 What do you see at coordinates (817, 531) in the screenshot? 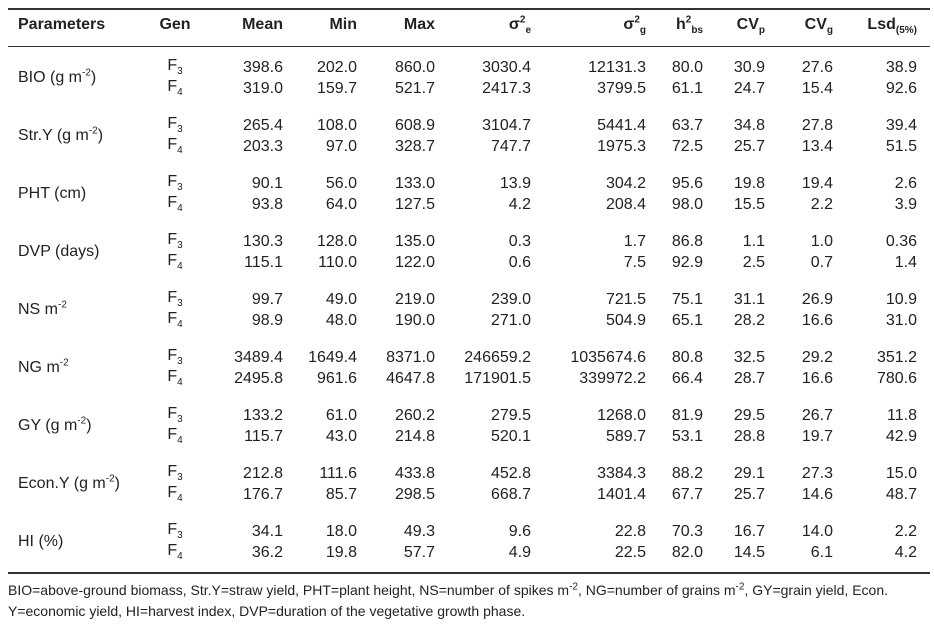
I see `value-cell: 14.0` at bounding box center [817, 531].